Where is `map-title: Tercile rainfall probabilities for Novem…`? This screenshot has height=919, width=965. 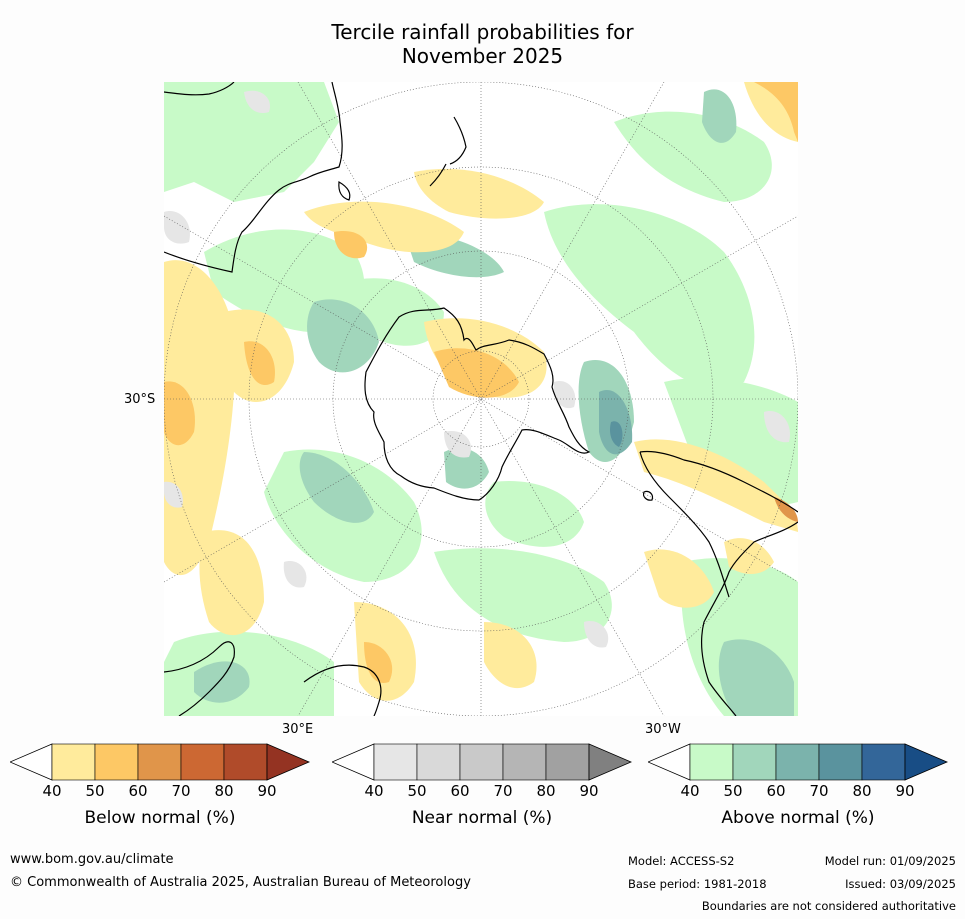 map-title: Tercile rainfall probabilities for Novem… is located at coordinates (482, 44).